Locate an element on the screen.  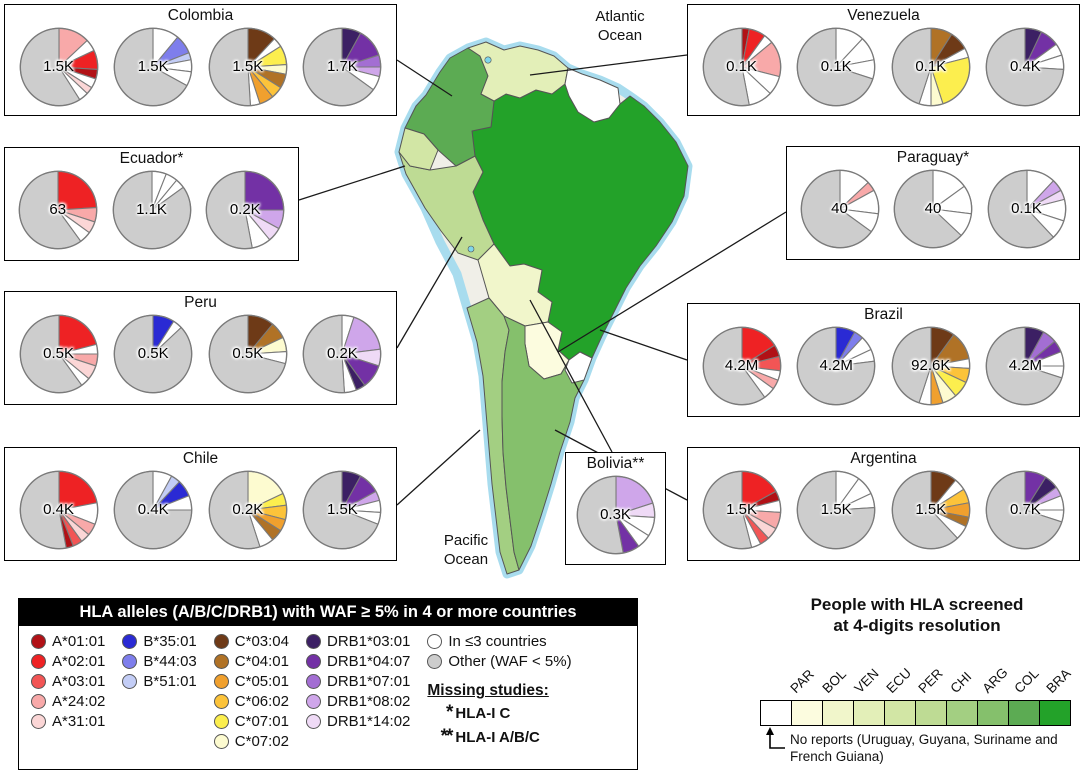
missing-study-item: * HLA-I C is located at coordinates (499, 713).